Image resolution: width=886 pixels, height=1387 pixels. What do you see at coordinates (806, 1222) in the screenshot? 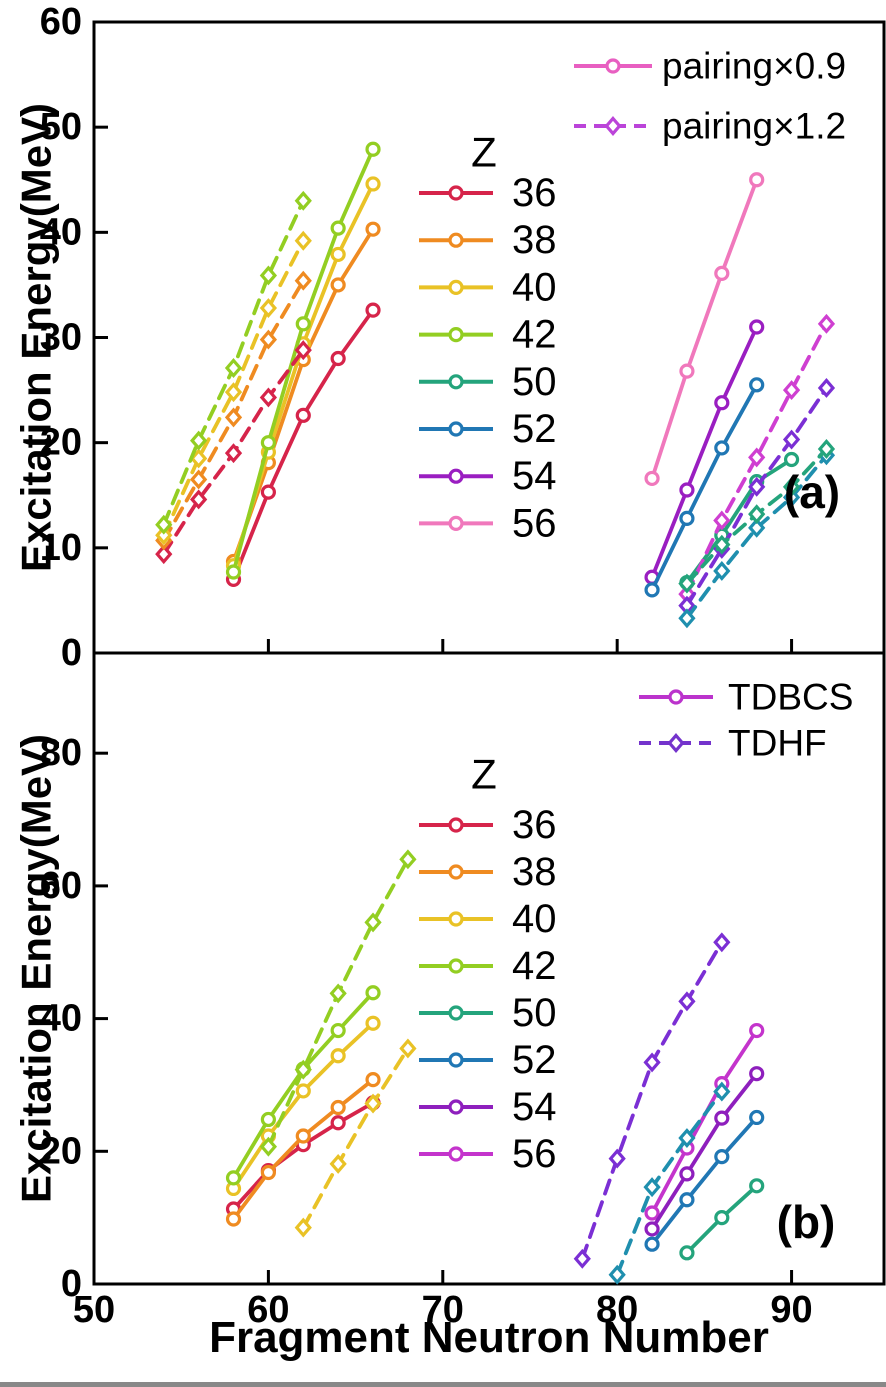
I see `panel-tag: (b)` at bounding box center [806, 1222].